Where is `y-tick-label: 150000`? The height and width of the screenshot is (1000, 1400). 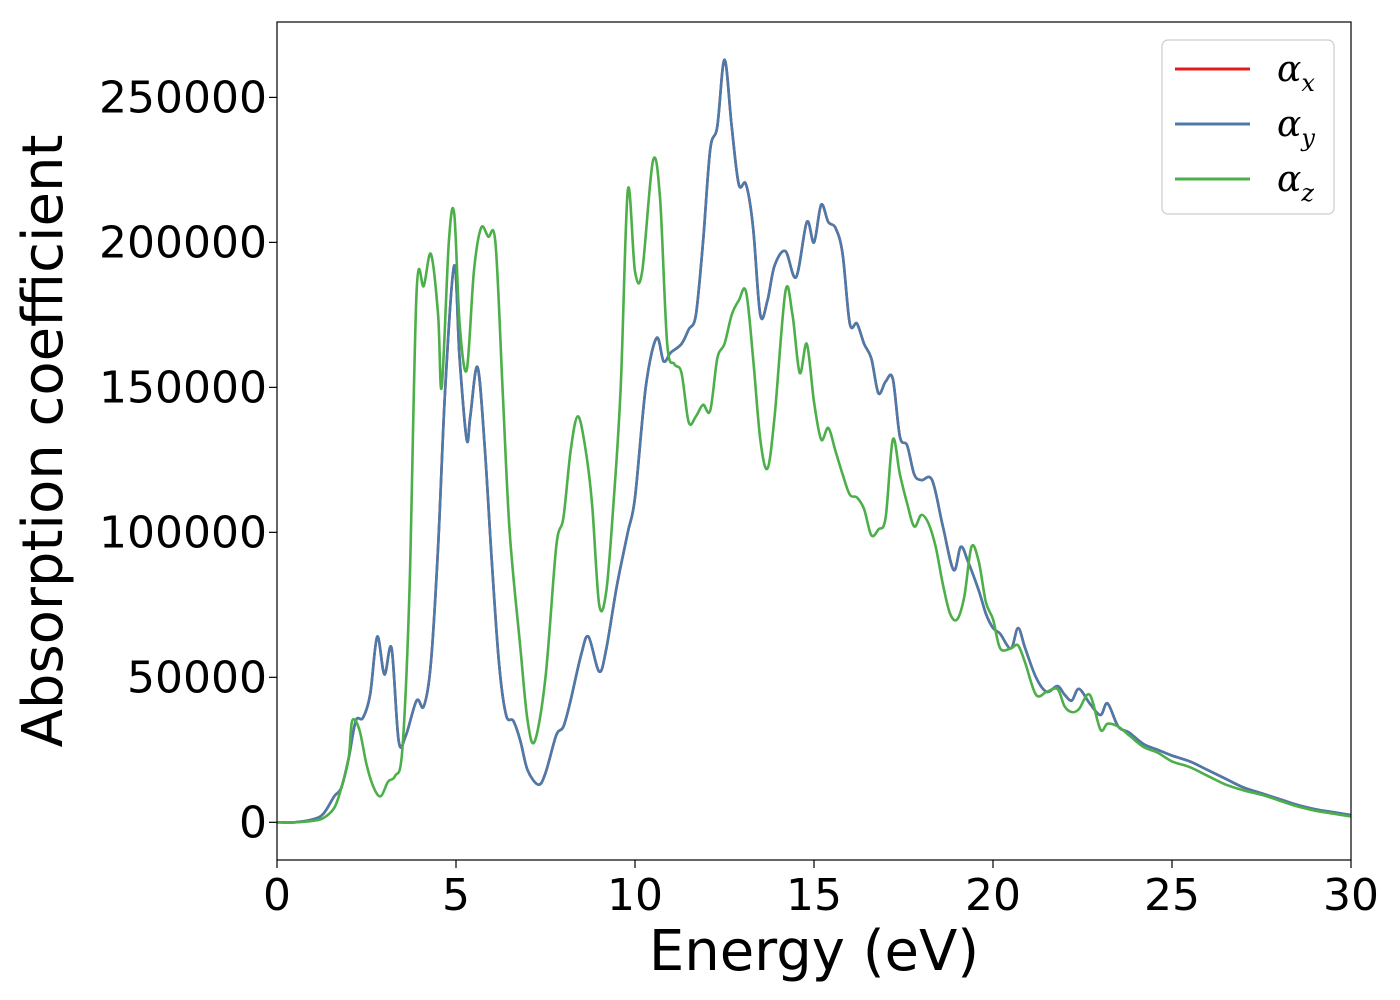
y-tick-label: 150000 is located at coordinates (183, 387).